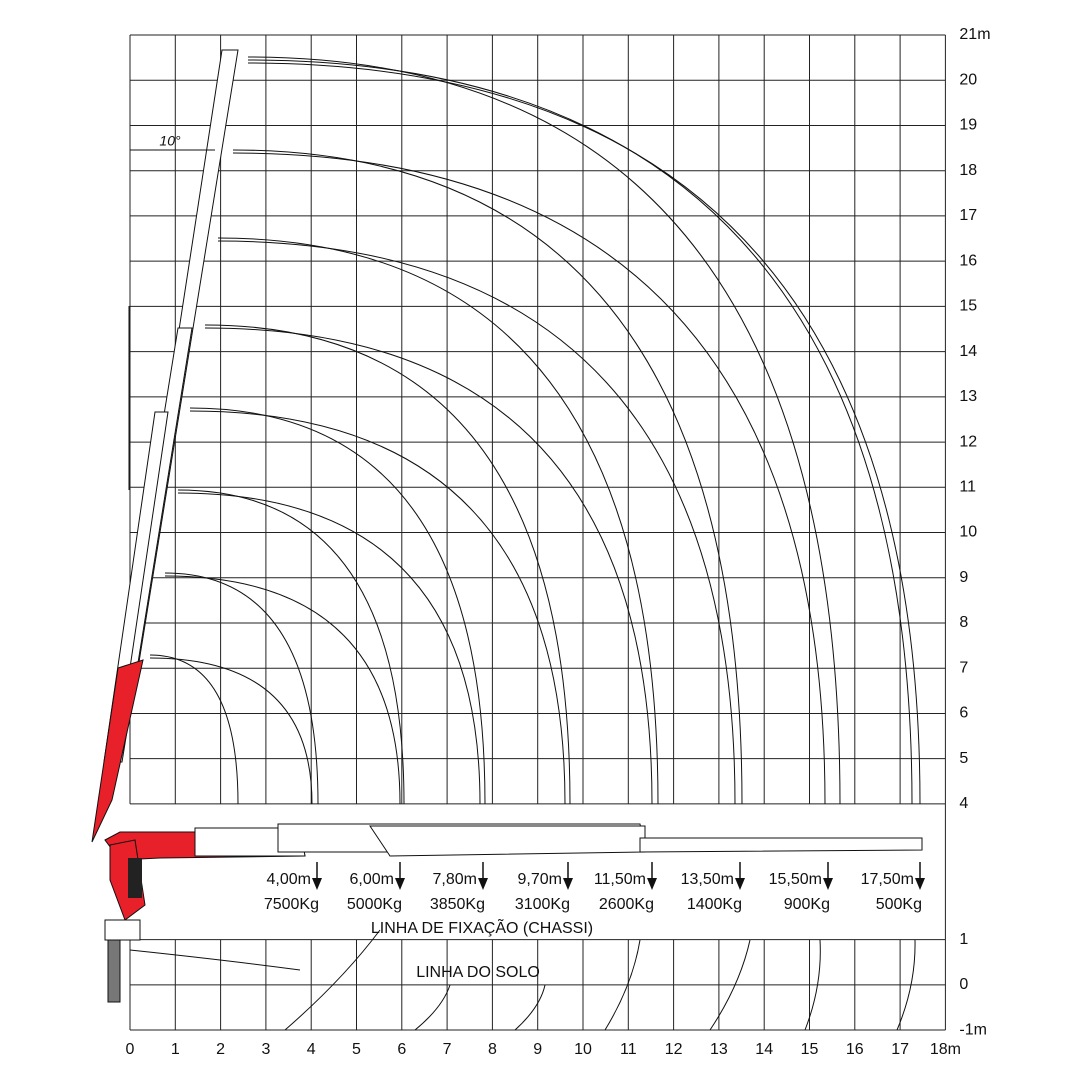  Describe the element at coordinates (963, 984) in the screenshot. I see `y-tick-label: 0` at that location.